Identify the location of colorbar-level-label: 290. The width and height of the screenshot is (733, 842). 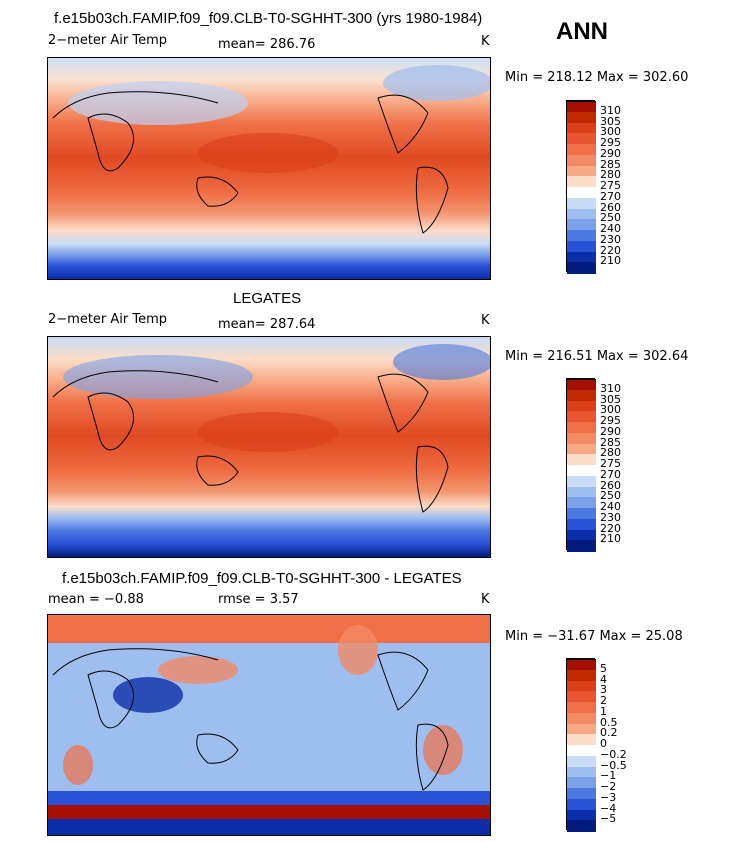
(610, 431).